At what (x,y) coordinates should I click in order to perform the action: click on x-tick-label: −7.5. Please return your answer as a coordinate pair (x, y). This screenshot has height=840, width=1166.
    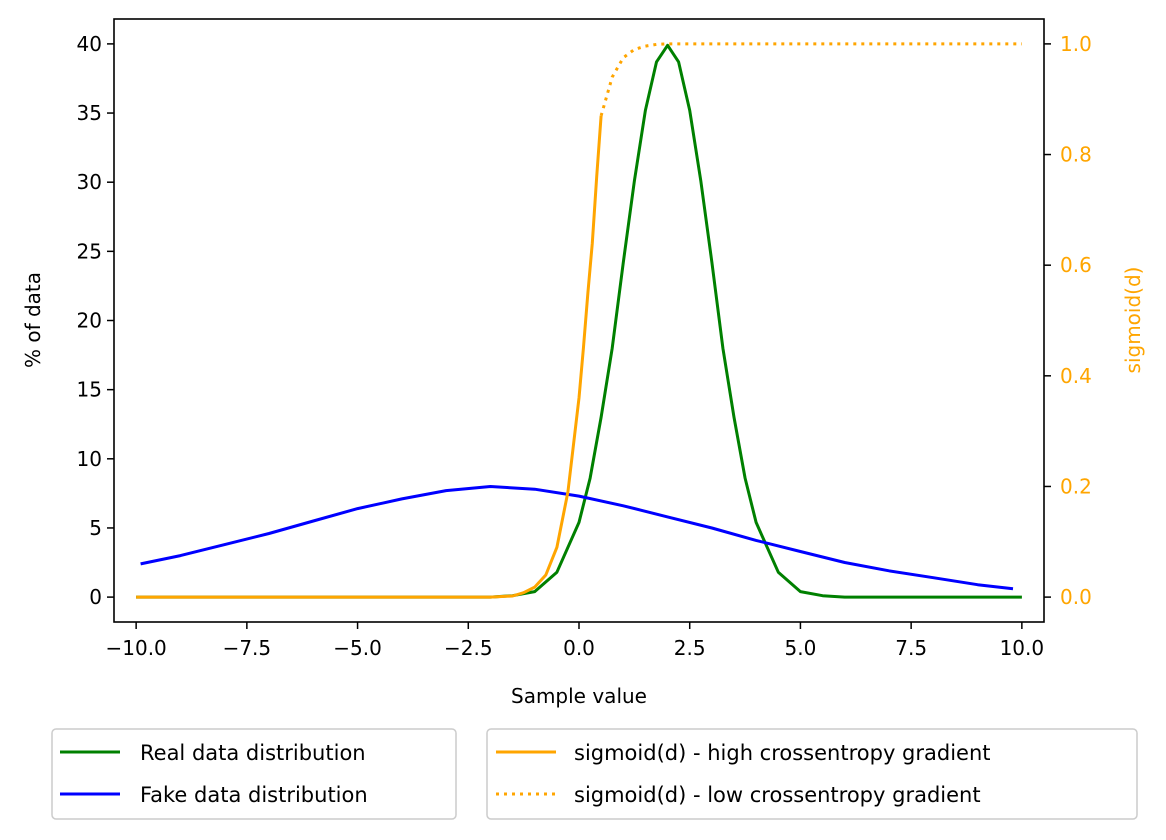
    Looking at the image, I should click on (247, 648).